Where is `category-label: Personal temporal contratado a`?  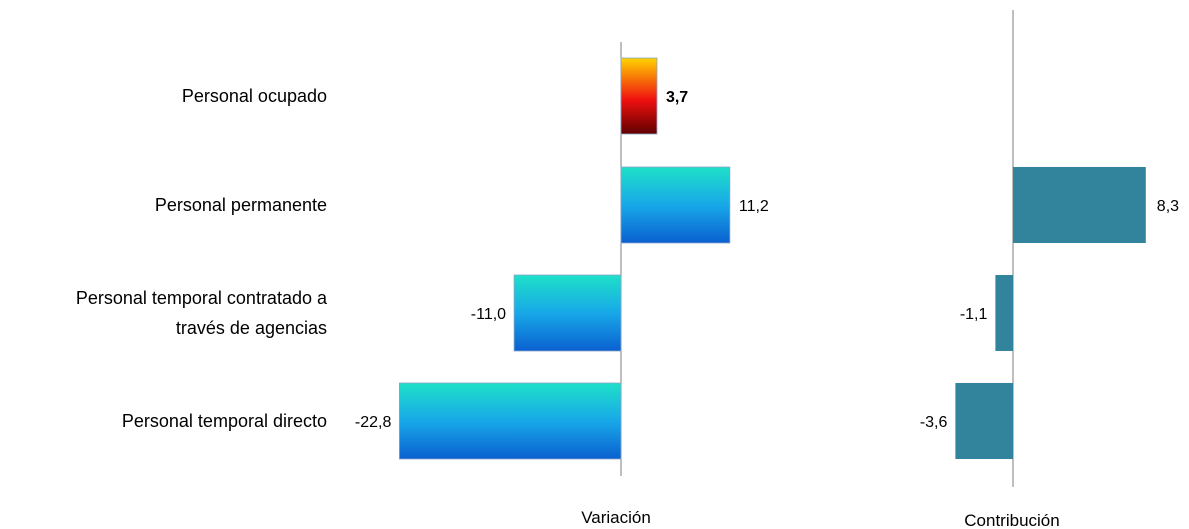
category-label: Personal temporal contratado a is located at coordinates (202, 298).